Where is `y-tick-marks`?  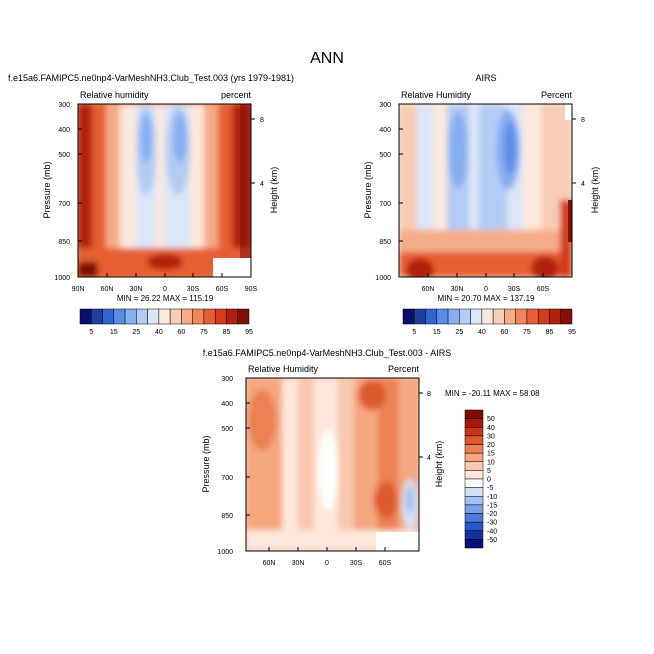 y-tick-marks is located at coordinates (401, 190).